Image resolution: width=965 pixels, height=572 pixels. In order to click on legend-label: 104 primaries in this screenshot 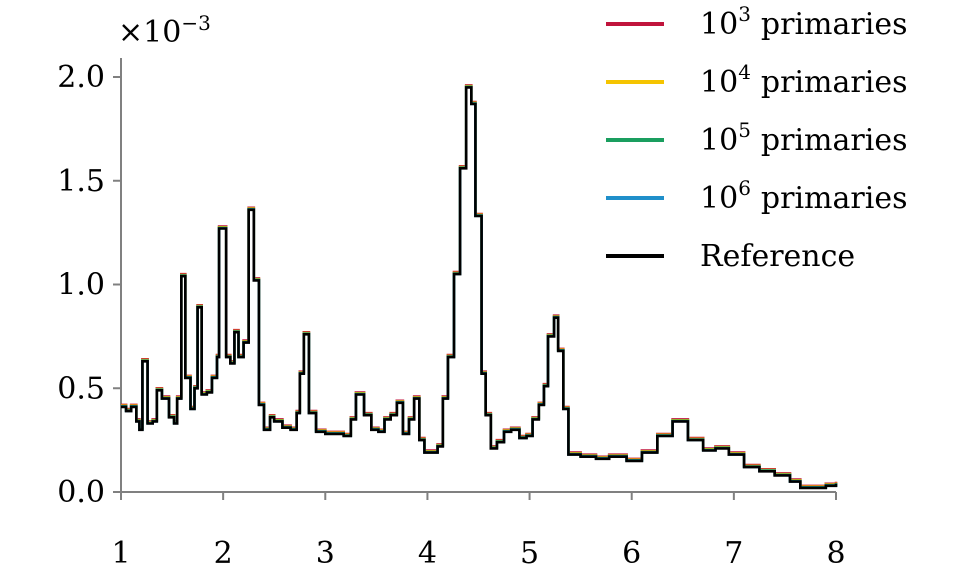, I will do `click(803, 80)`.